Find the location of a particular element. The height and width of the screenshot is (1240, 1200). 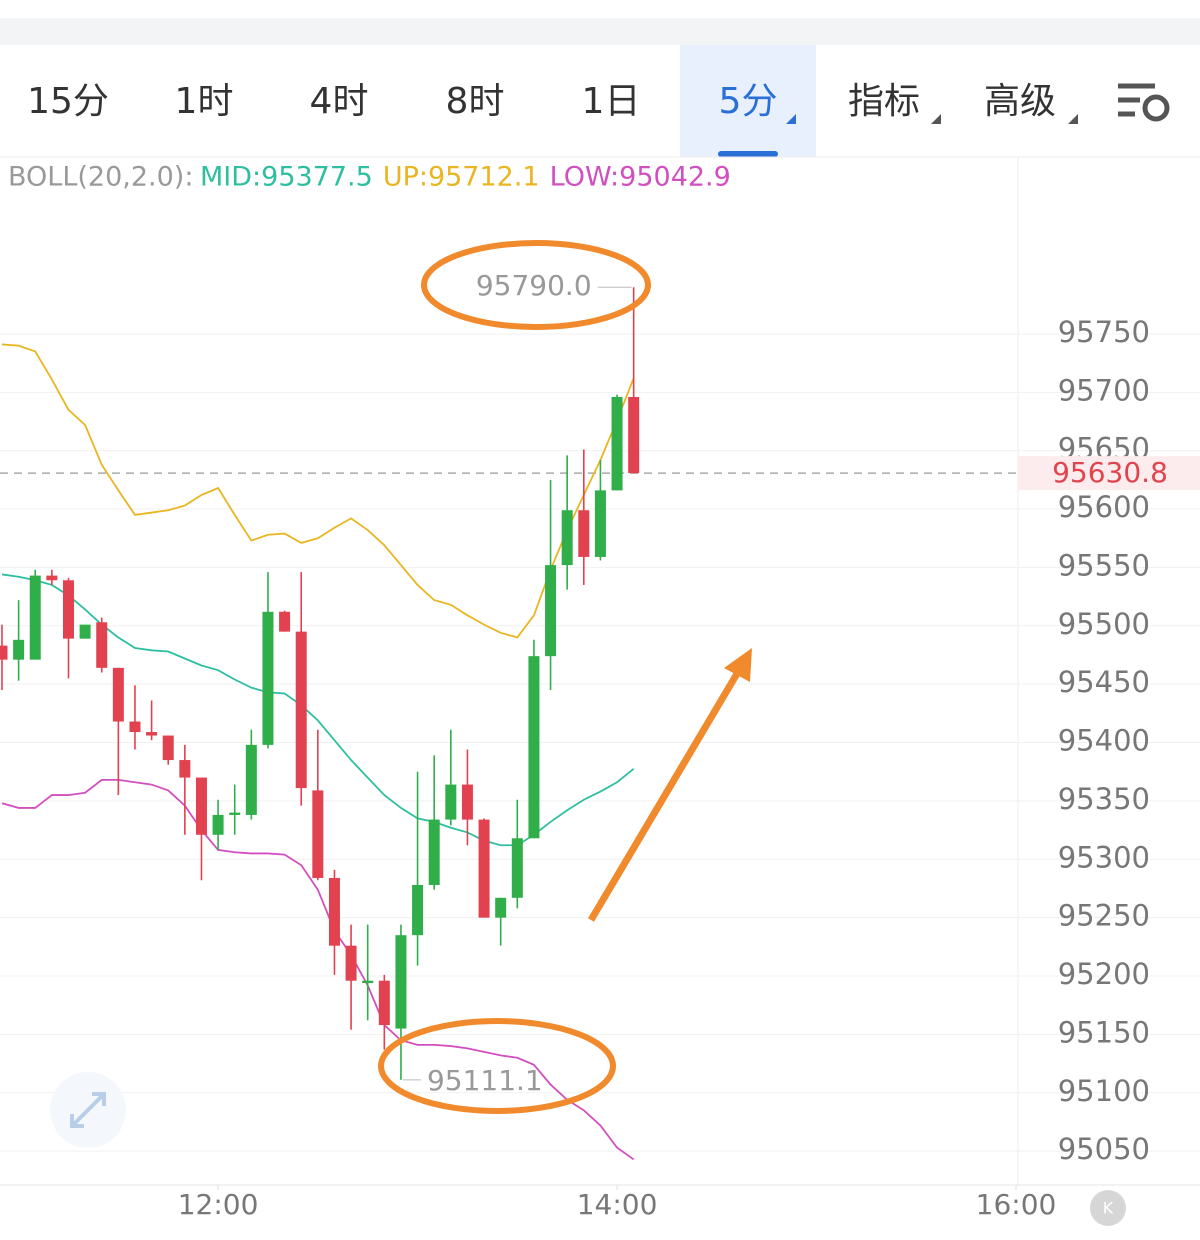

tab: 5分 is located at coordinates (748, 101).